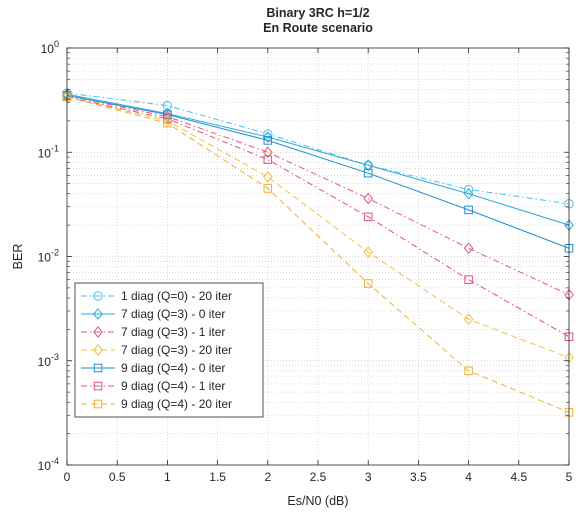 The image size is (579, 512). Describe the element at coordinates (318, 28) in the screenshot. I see `title-line-1: En Route scenario` at that location.